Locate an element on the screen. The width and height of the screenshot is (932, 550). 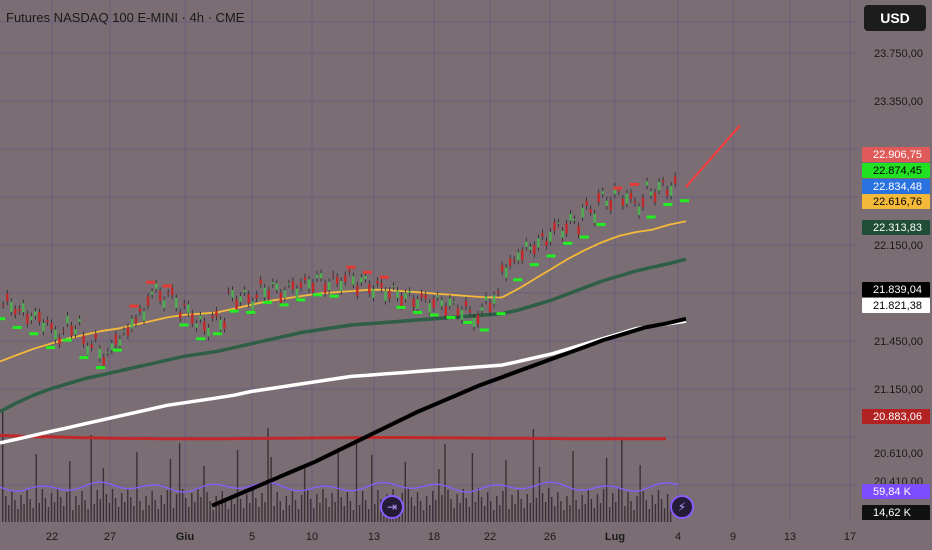
price-label: 22.874,45 is located at coordinates (896, 170).